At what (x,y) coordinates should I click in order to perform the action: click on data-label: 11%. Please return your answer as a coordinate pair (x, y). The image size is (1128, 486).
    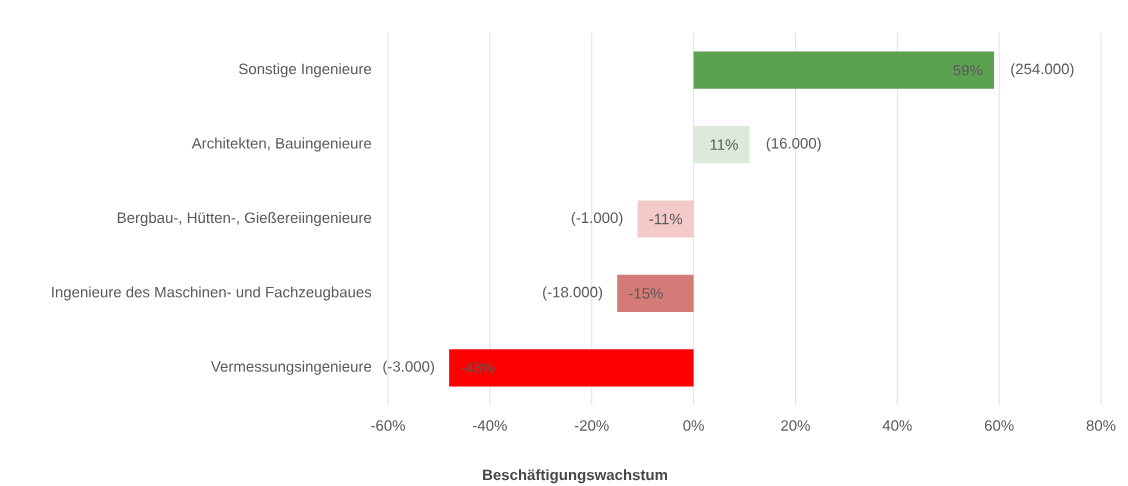
    Looking at the image, I should click on (724, 144).